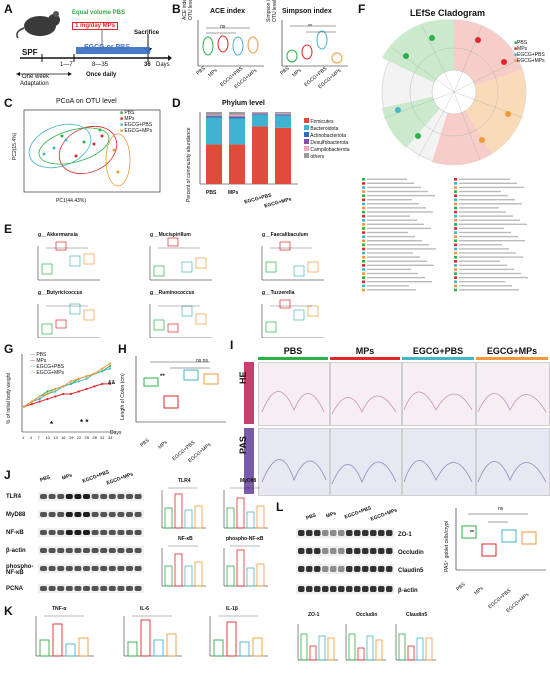  Describe the element at coordinates (366, 642) in the screenshot. I see `l-bar-charts` at that location.